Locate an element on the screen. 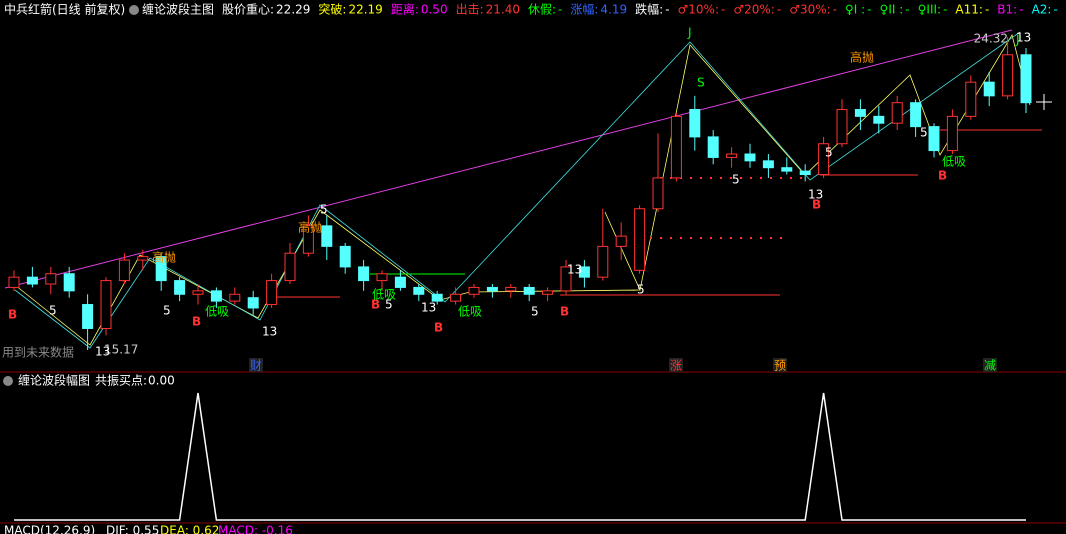 The image size is (1066, 534). sub-value: 0.00 is located at coordinates (161, 381).